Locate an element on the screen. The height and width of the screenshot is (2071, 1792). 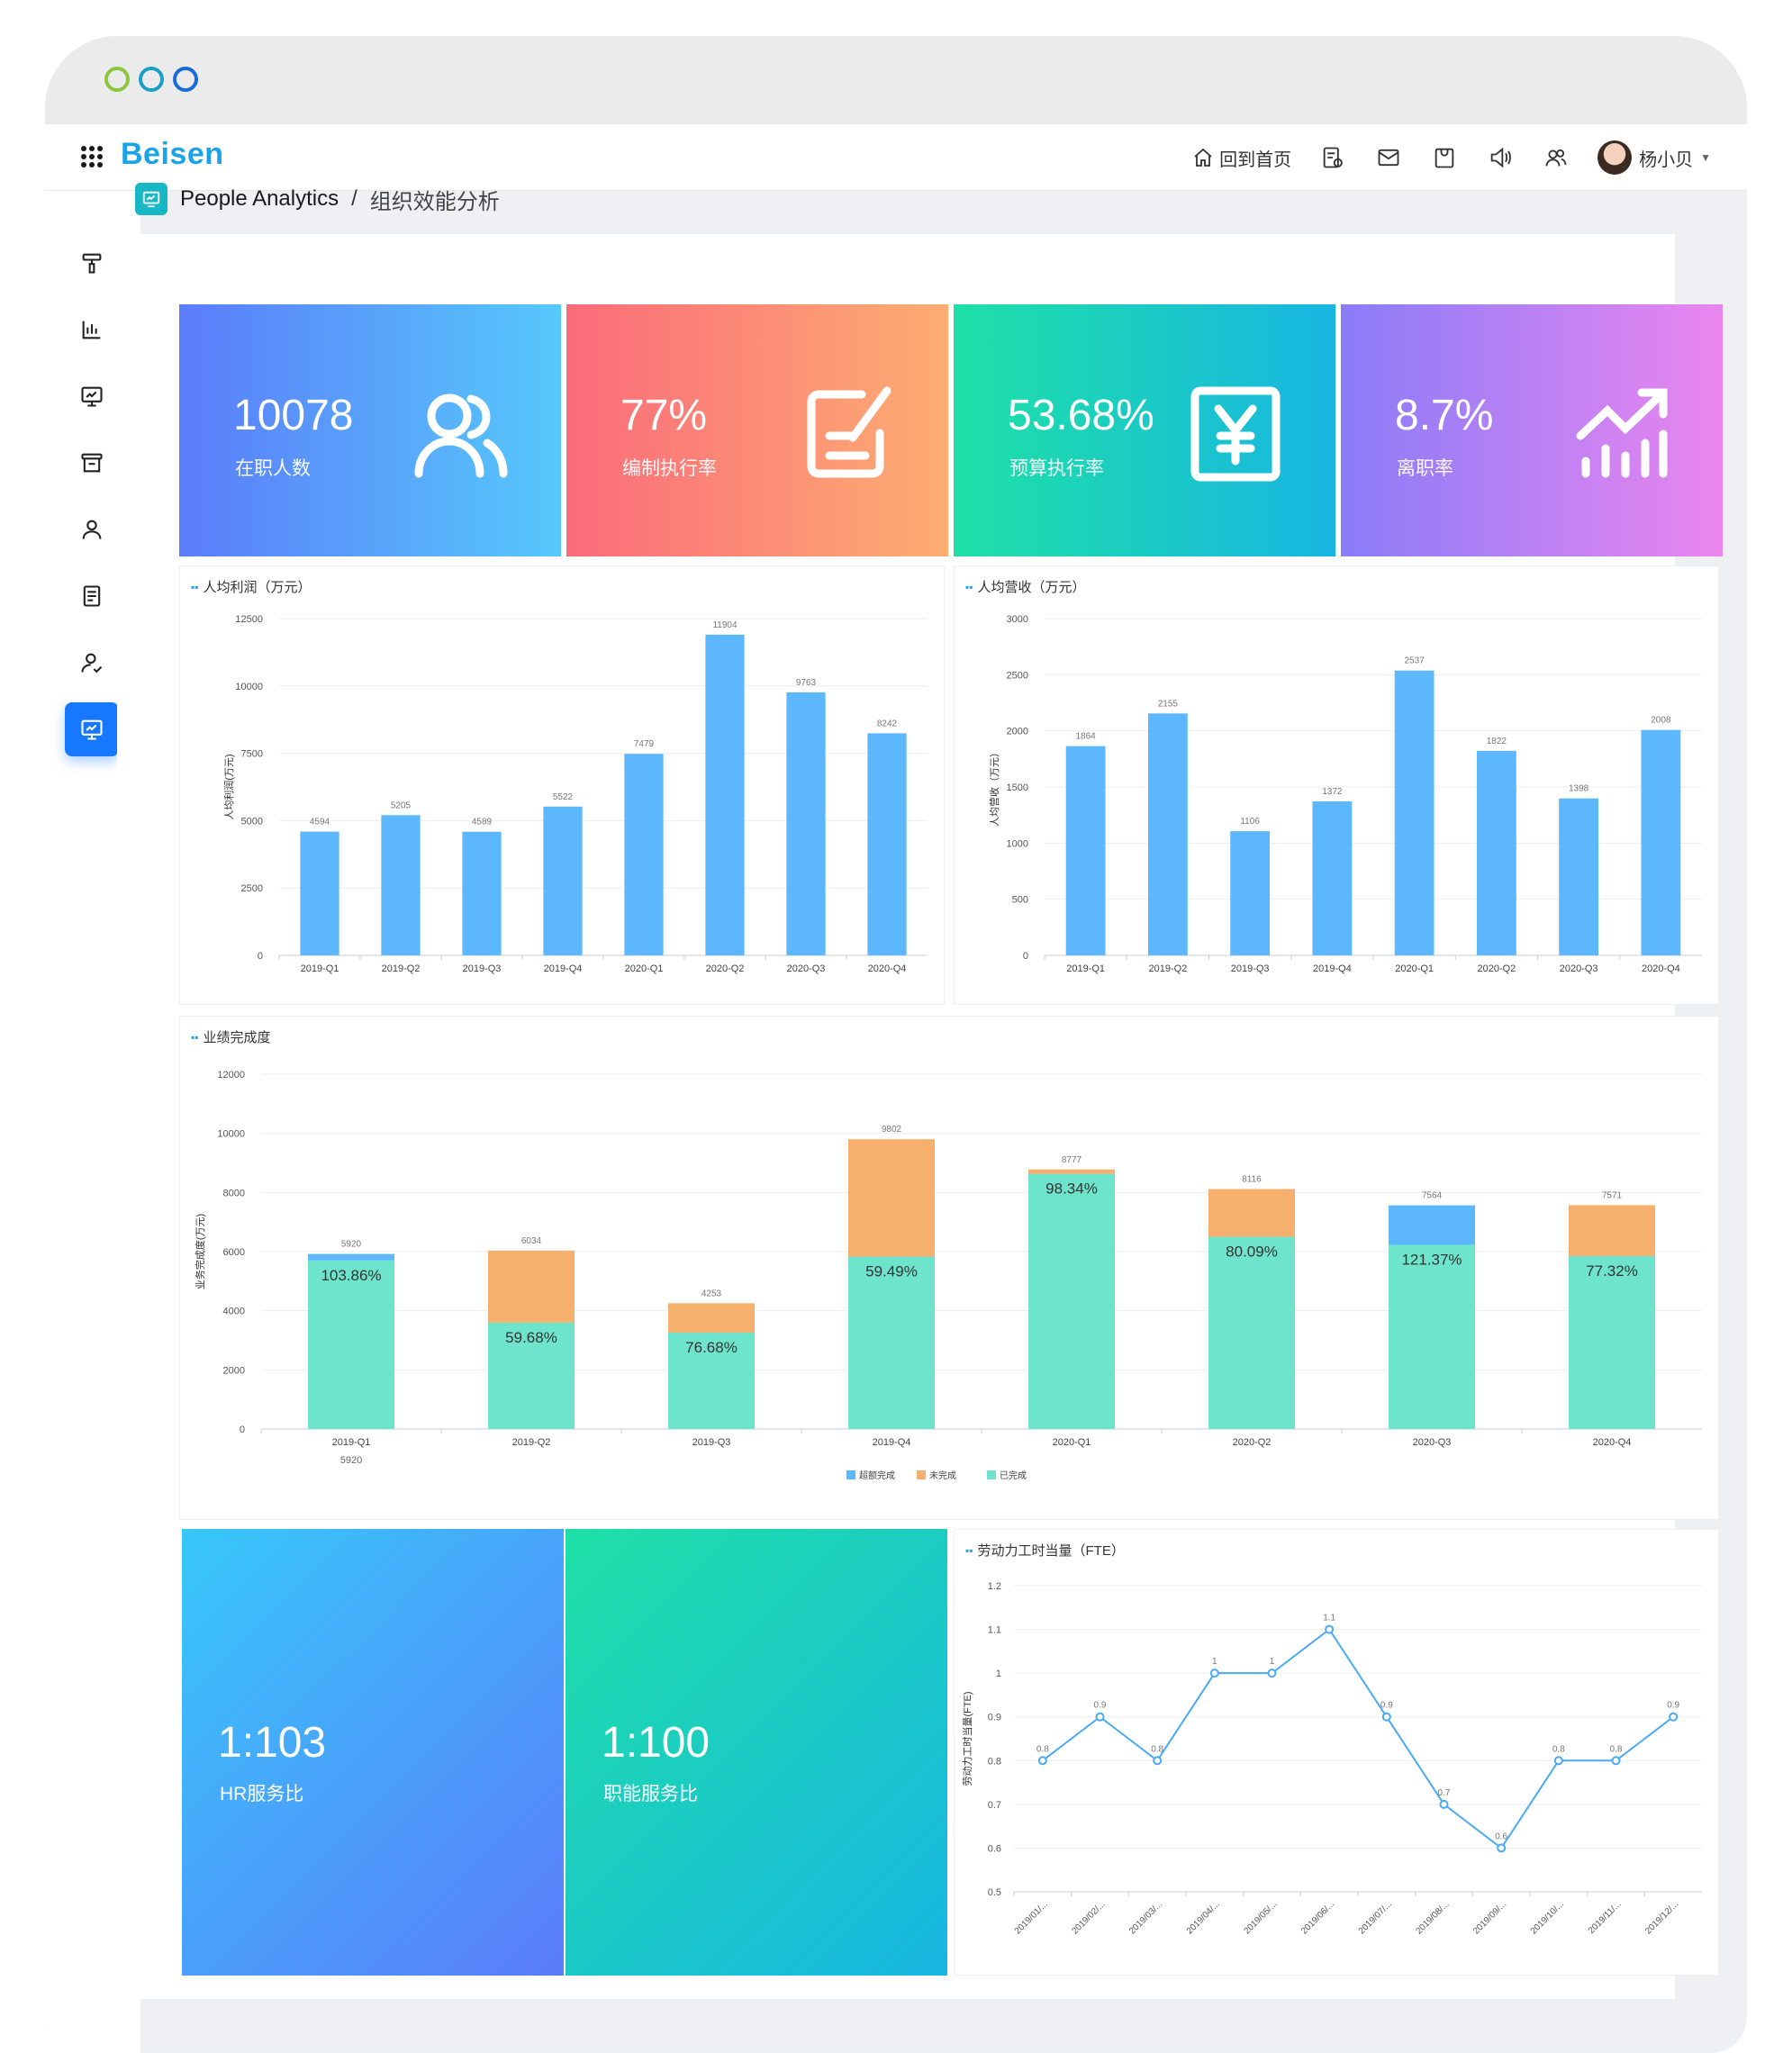
panel-title: ▪▪ 劳动力工时当量（FTE） is located at coordinates (1045, 1551).